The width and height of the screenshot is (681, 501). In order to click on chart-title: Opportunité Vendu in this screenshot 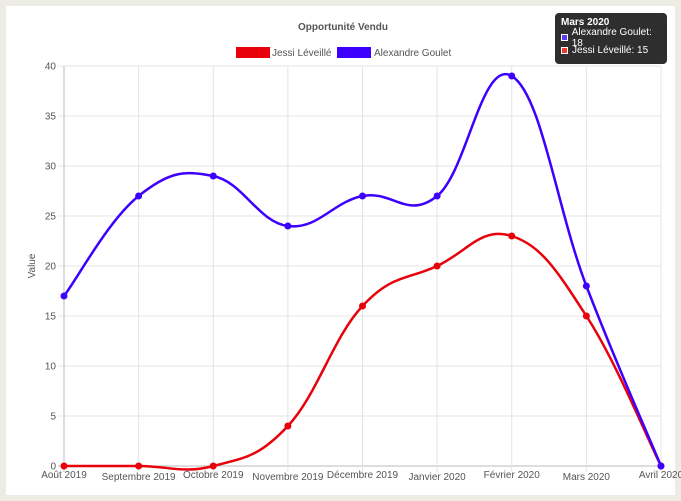, I will do `click(343, 27)`.